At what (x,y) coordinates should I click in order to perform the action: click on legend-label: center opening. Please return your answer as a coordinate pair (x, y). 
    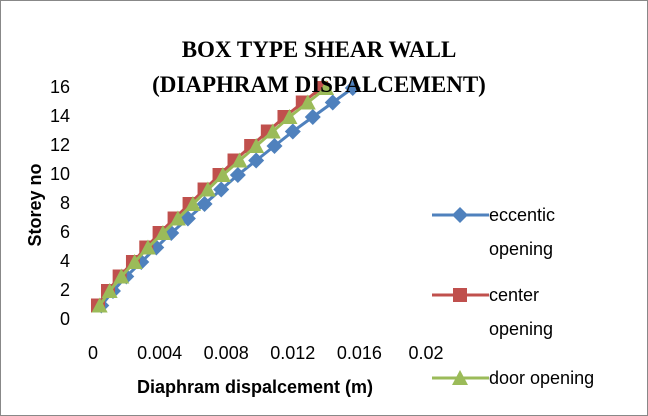
    Looking at the image, I should click on (521, 312).